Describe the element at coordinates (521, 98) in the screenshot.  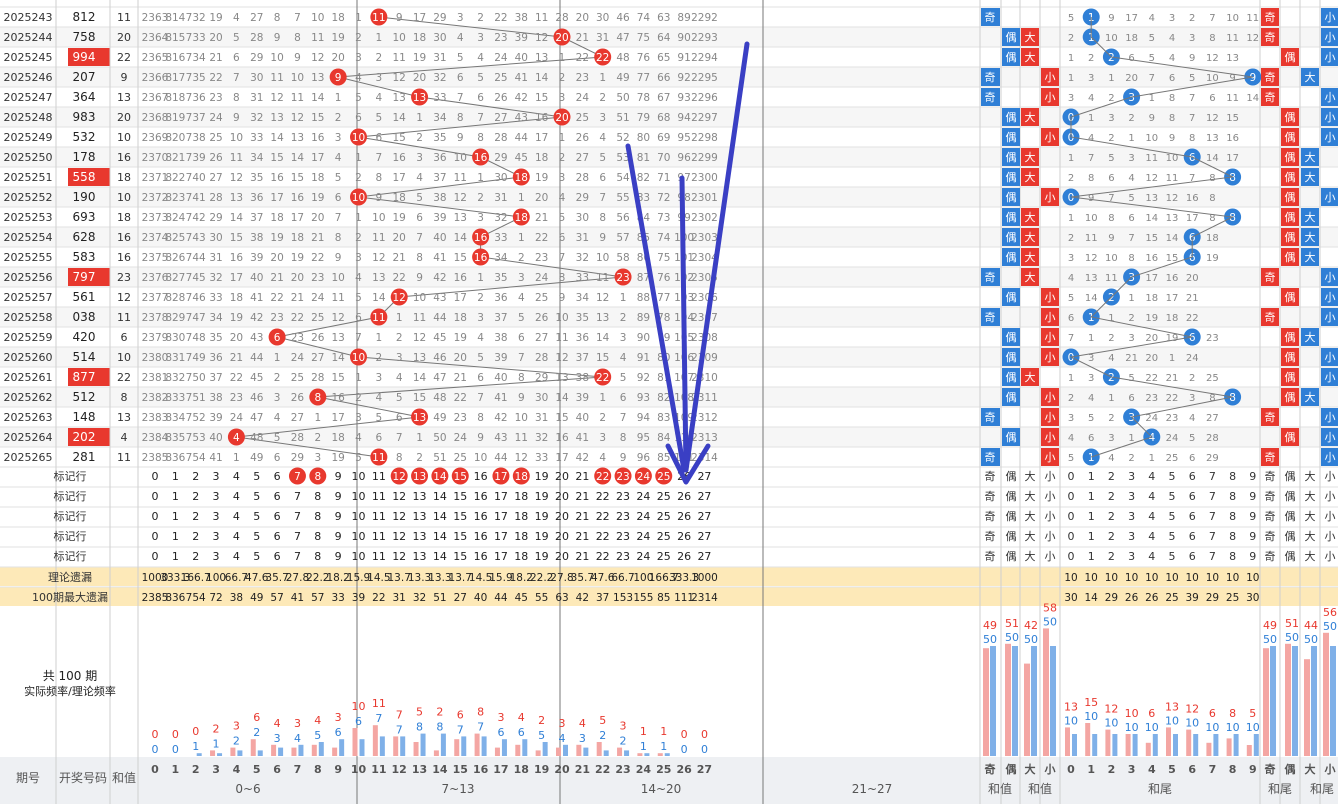
I see `miss-value: 42` at that location.